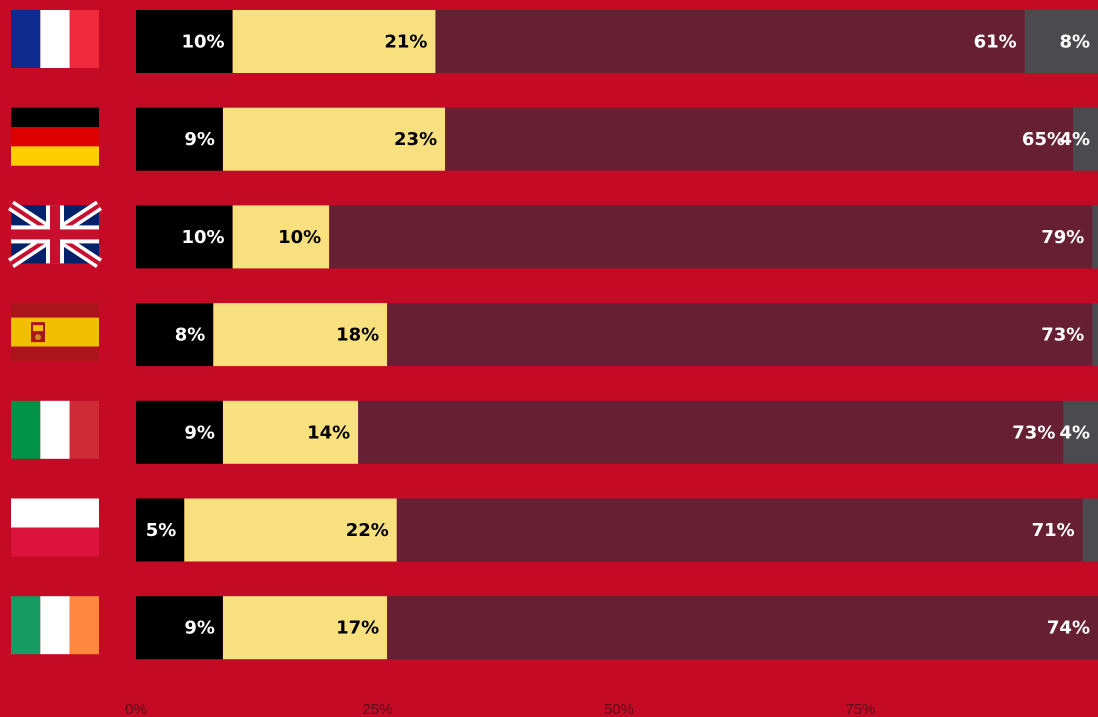 This screenshot has height=717, width=1098. I want to click on x-axis: 0% 25% 50% 75%, so click(500, 709).